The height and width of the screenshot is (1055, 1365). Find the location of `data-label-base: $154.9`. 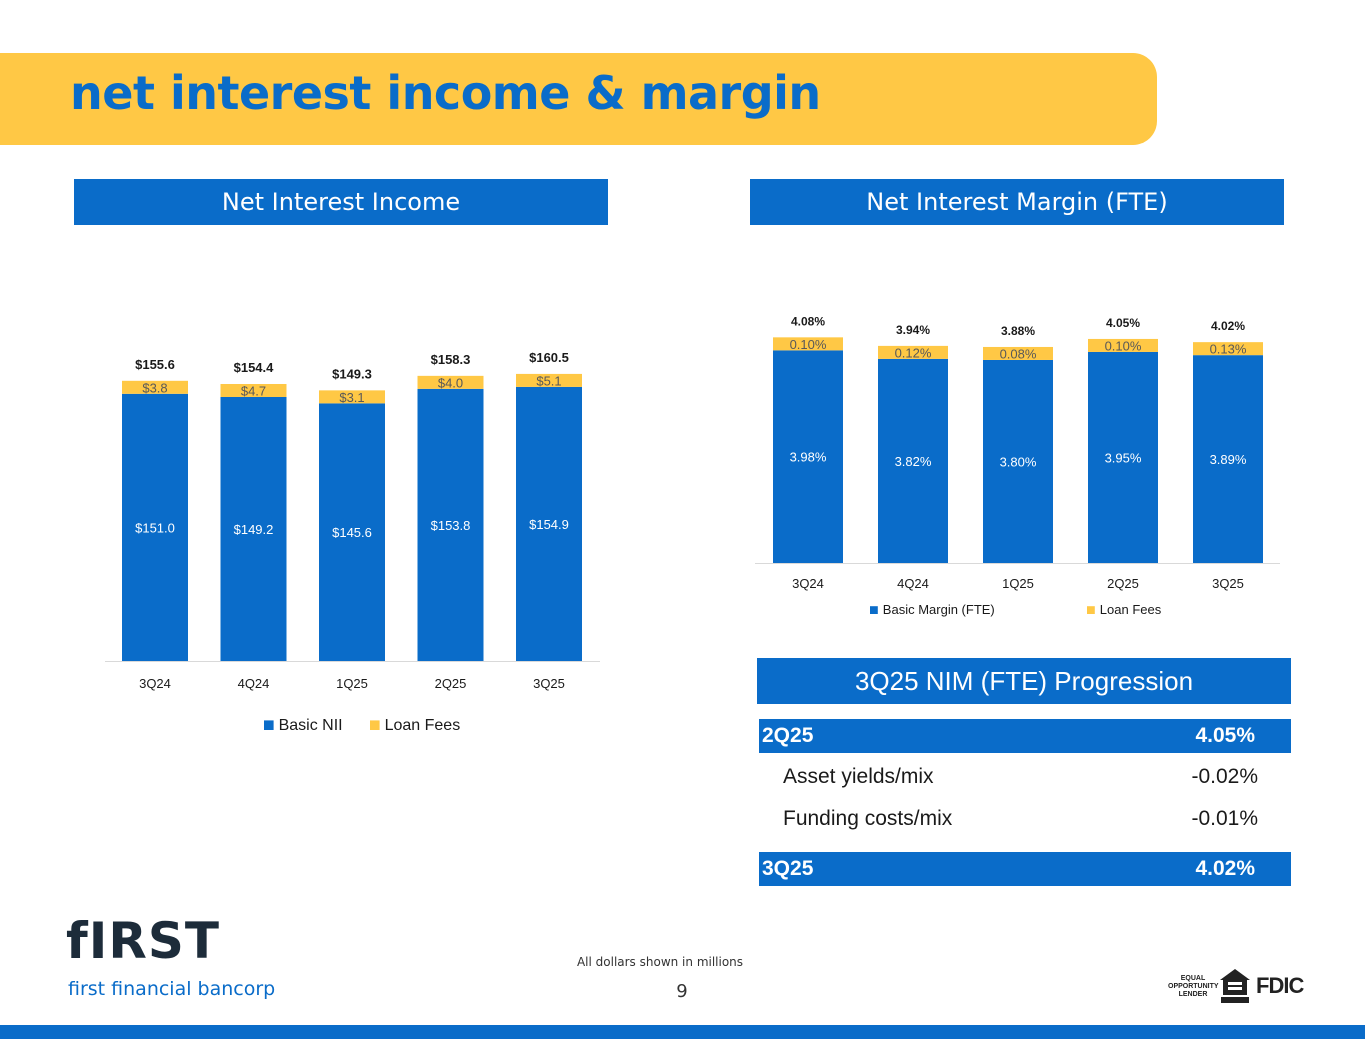

data-label-base: $154.9 is located at coordinates (549, 524).